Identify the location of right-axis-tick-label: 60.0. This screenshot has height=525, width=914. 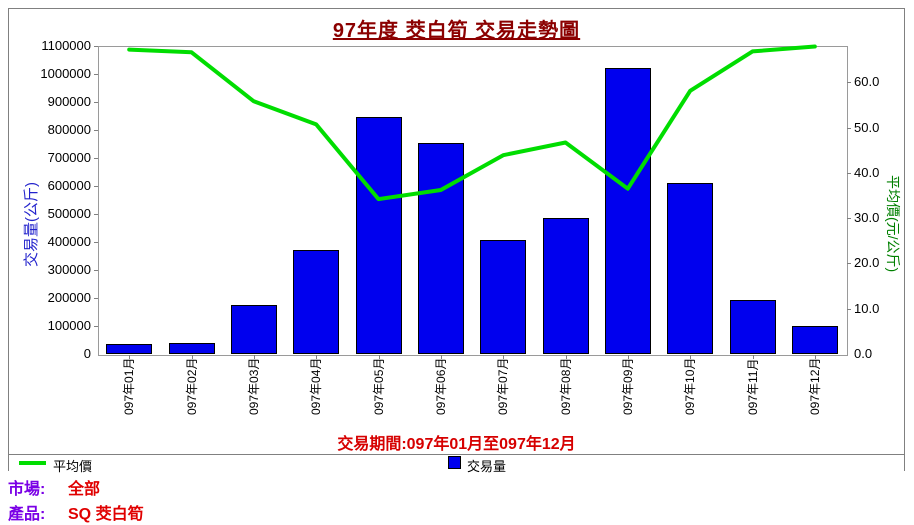
(867, 82).